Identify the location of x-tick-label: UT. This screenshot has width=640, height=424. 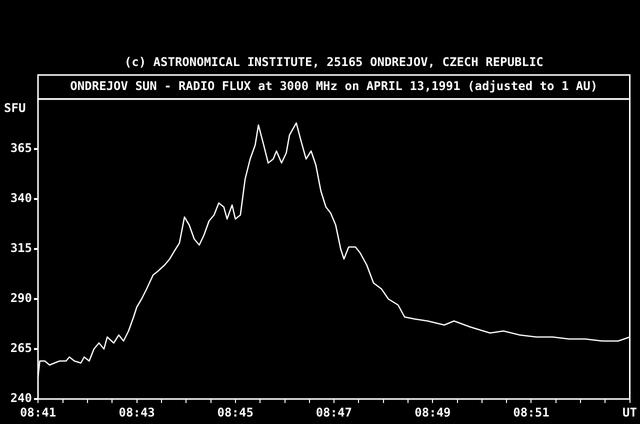
(629, 412).